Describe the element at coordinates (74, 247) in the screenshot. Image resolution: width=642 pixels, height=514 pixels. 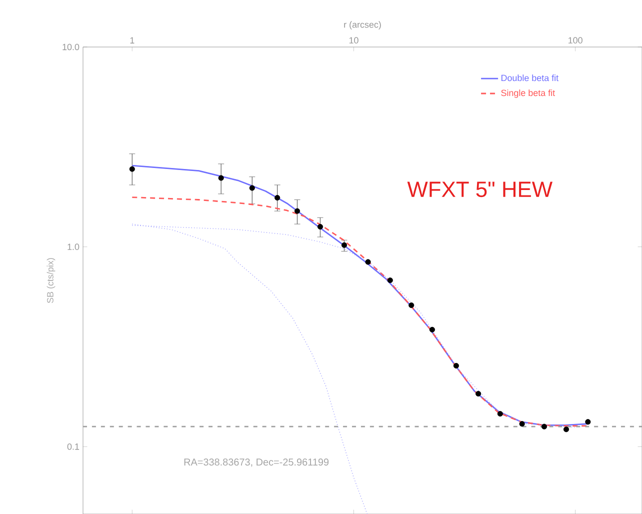
I see `y-tick-label: 1.0` at that location.